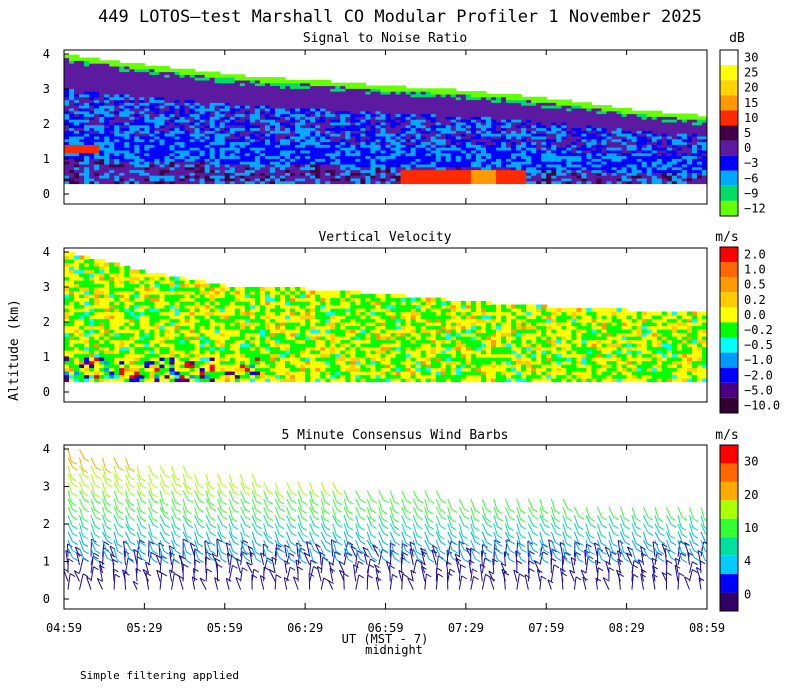 The height and width of the screenshot is (700, 800). Describe the element at coordinates (46, 54) in the screenshot. I see `y-tick-label: 4` at that location.